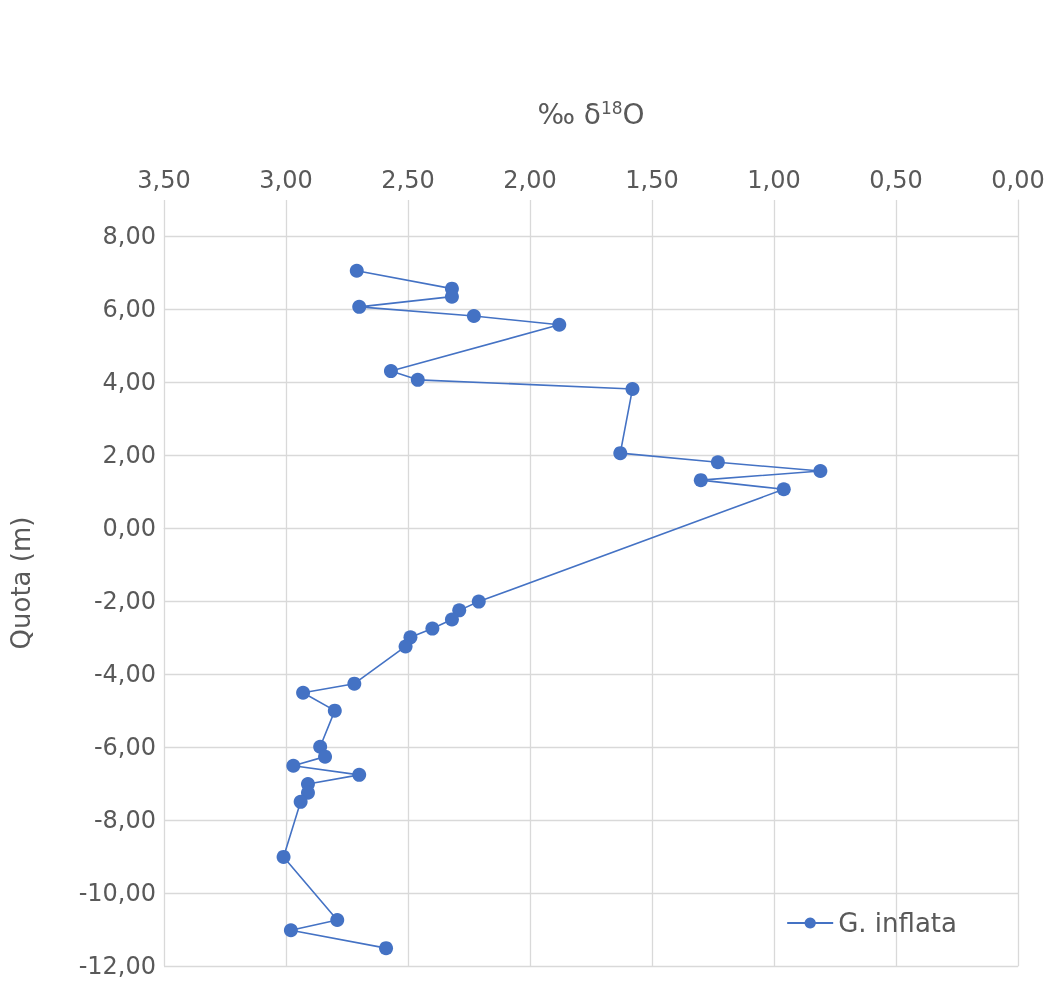  I want to click on x-tick-label: 2,50, so click(408, 180).